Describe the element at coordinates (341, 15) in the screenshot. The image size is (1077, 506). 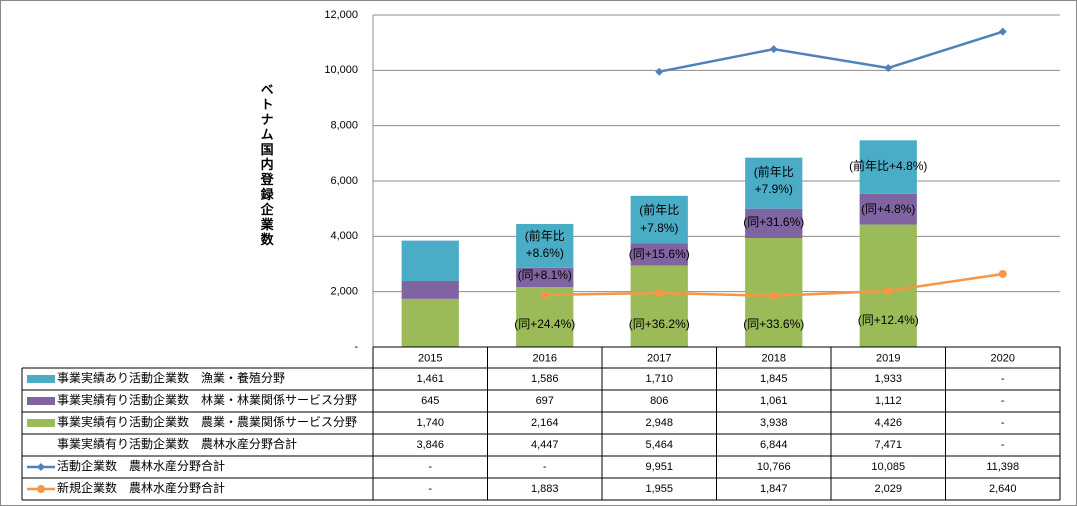
I see `y-tick-label: 12,000` at that location.